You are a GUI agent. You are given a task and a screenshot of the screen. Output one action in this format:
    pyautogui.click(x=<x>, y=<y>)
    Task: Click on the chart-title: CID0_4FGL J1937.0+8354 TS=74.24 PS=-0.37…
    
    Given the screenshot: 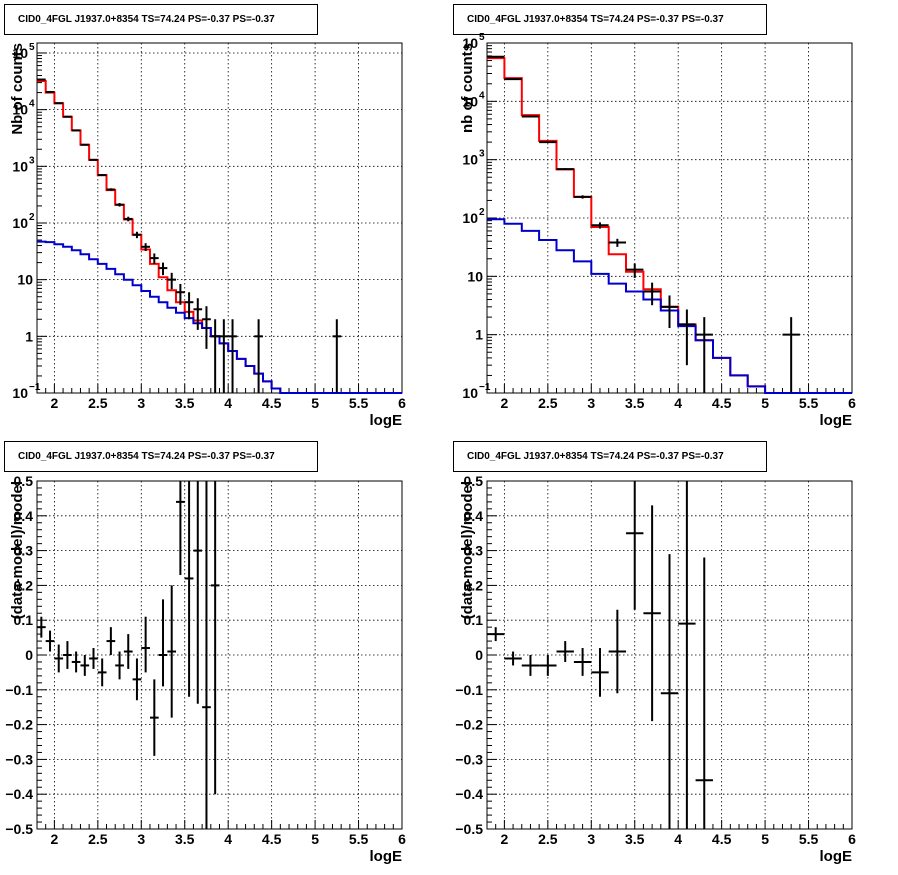 What is the action you would take?
    pyautogui.click(x=146, y=456)
    